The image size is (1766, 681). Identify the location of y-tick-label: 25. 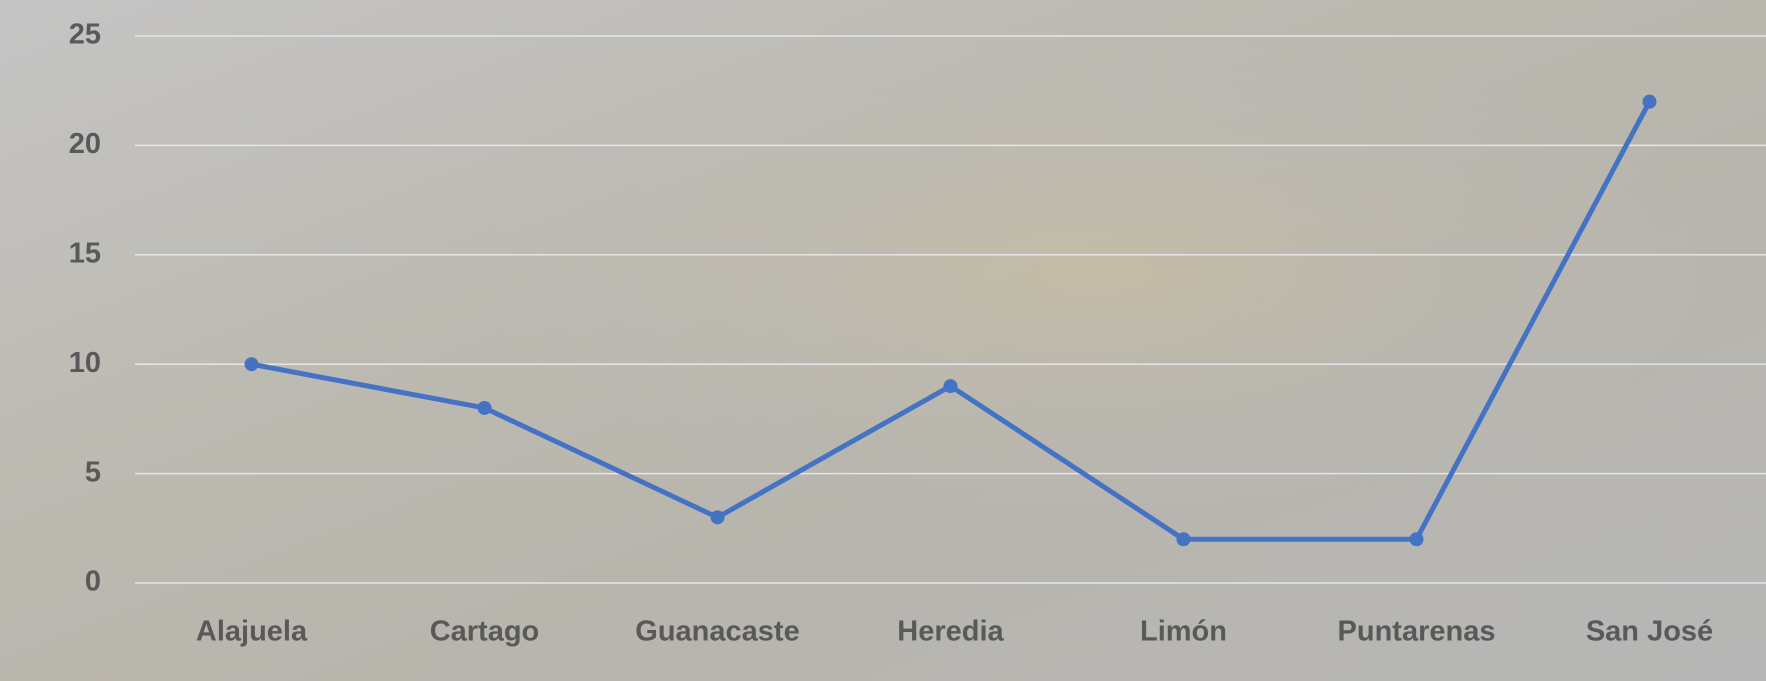
(85, 35).